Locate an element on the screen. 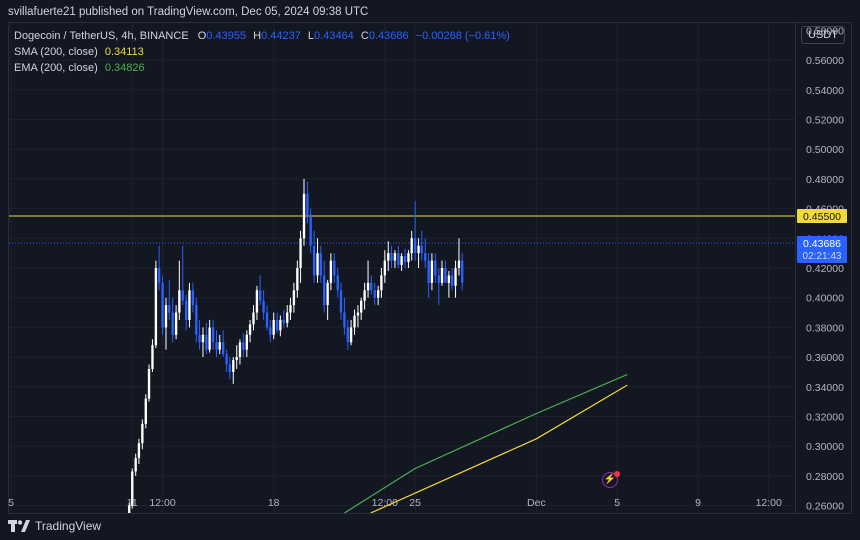 Image resolution: width=860 pixels, height=540 pixels. y-tick-label: 0.52000 is located at coordinates (825, 121).